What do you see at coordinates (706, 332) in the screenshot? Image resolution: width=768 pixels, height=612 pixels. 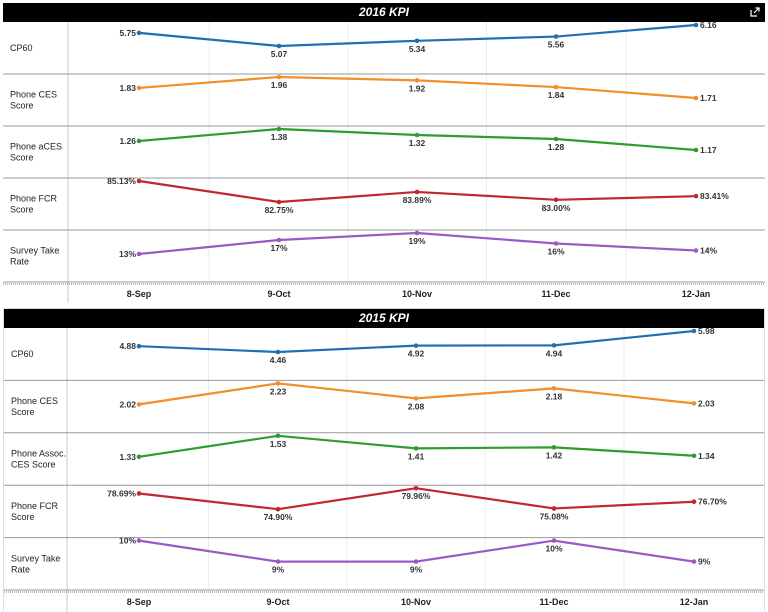 I see `data-label: 5.98` at bounding box center [706, 332].